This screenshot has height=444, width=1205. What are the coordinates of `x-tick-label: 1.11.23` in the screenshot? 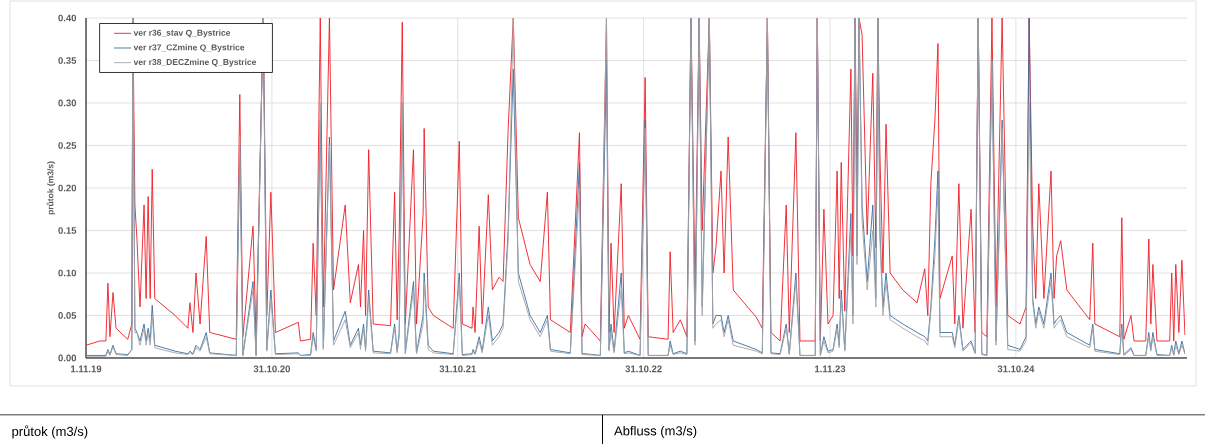 It's located at (830, 369).